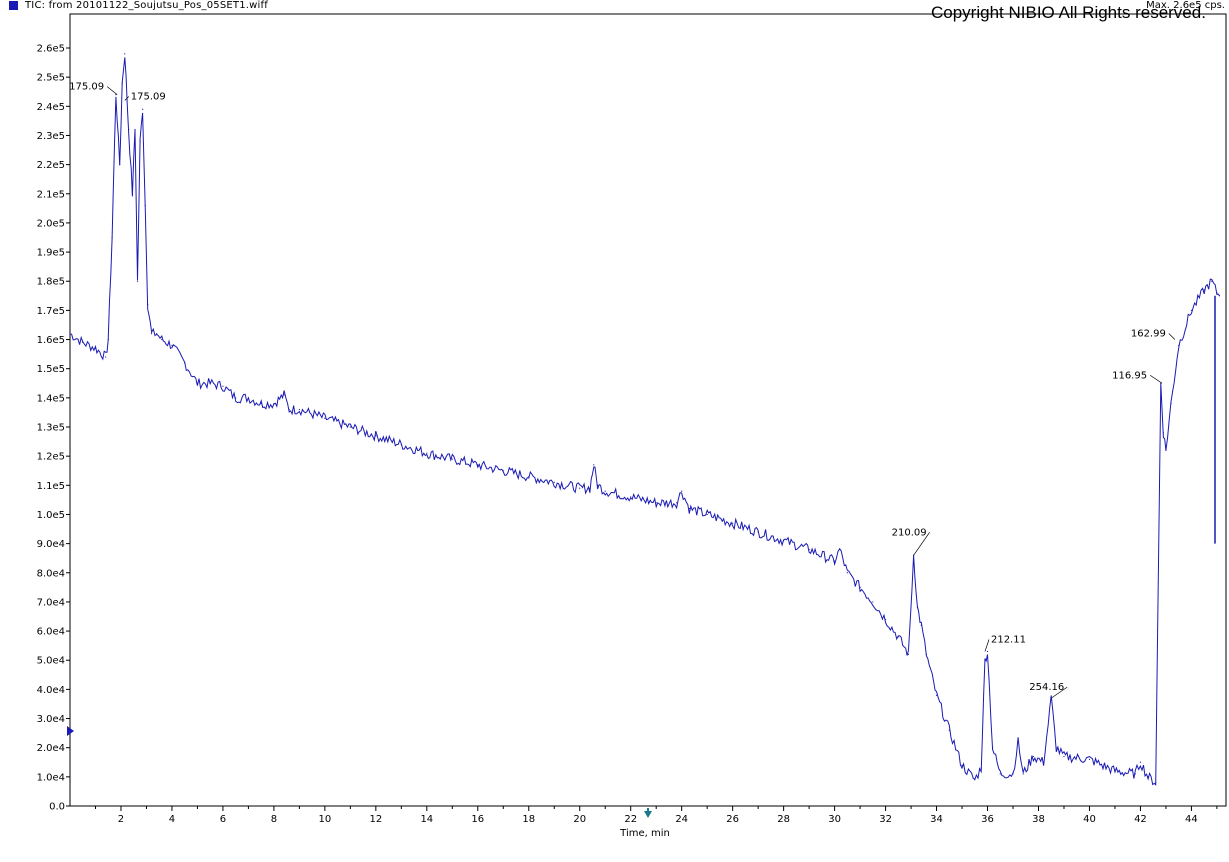 The height and width of the screenshot is (862, 1229). I want to click on x-tick-label: 20, so click(579, 819).